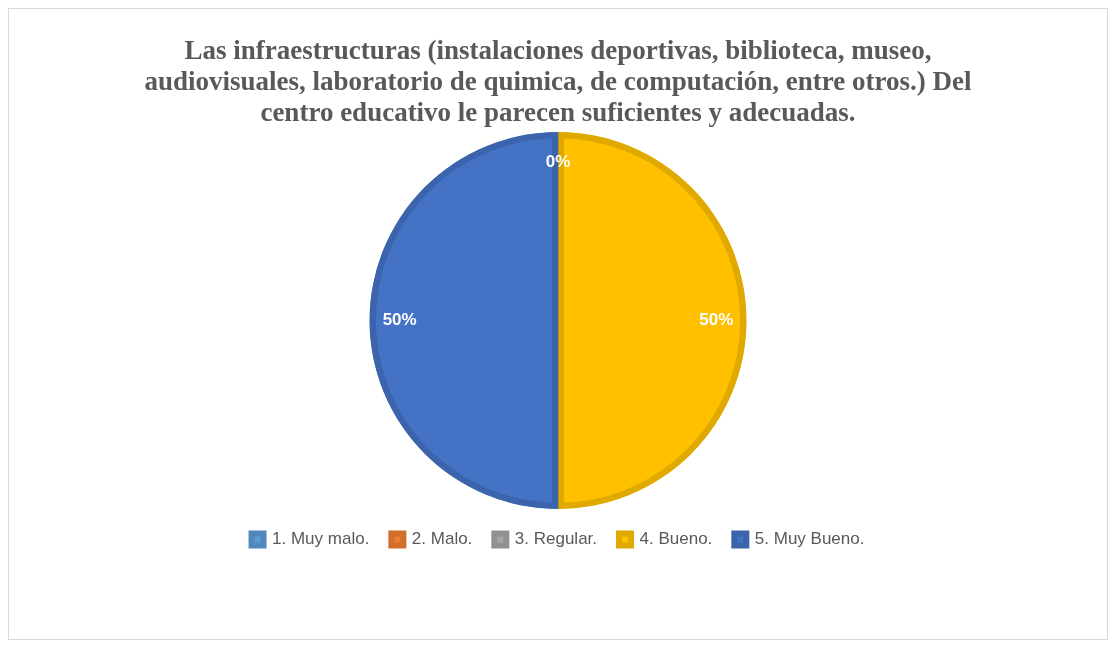 The image size is (1116, 648). Describe the element at coordinates (558, 161) in the screenshot. I see `text: 0%` at that location.